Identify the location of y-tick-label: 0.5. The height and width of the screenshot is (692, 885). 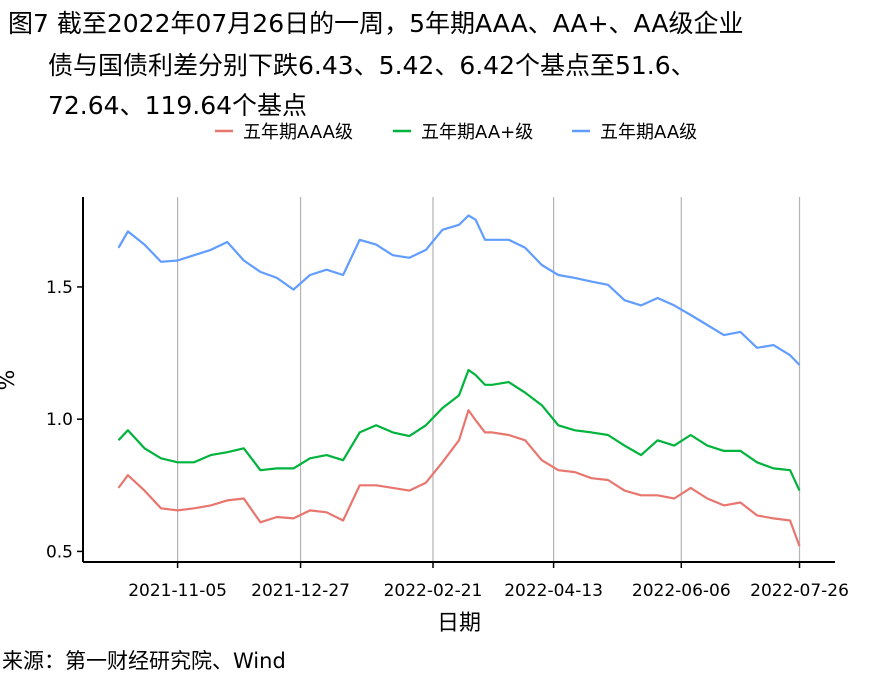
(59, 552).